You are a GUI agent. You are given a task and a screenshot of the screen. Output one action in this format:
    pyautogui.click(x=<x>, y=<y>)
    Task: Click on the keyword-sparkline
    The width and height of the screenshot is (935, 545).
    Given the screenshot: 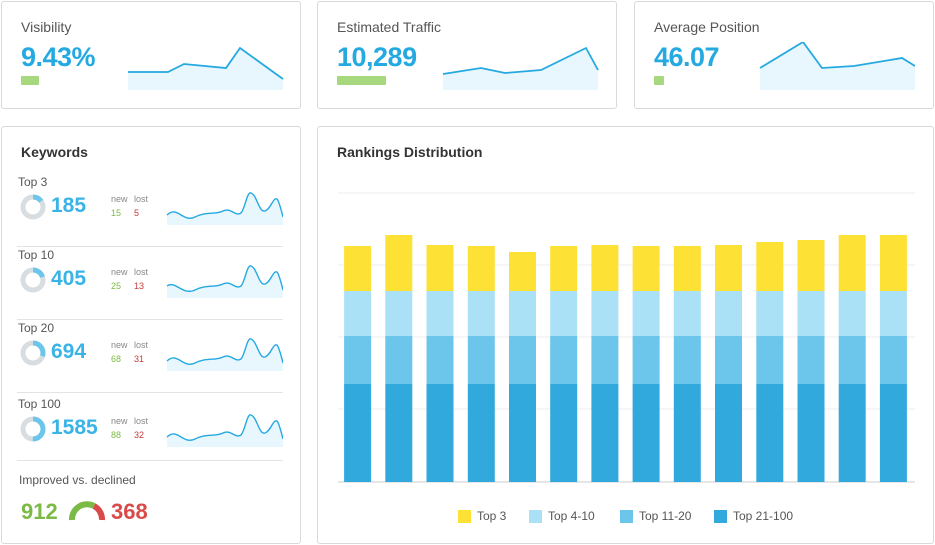 What is the action you would take?
    pyautogui.click(x=224, y=281)
    